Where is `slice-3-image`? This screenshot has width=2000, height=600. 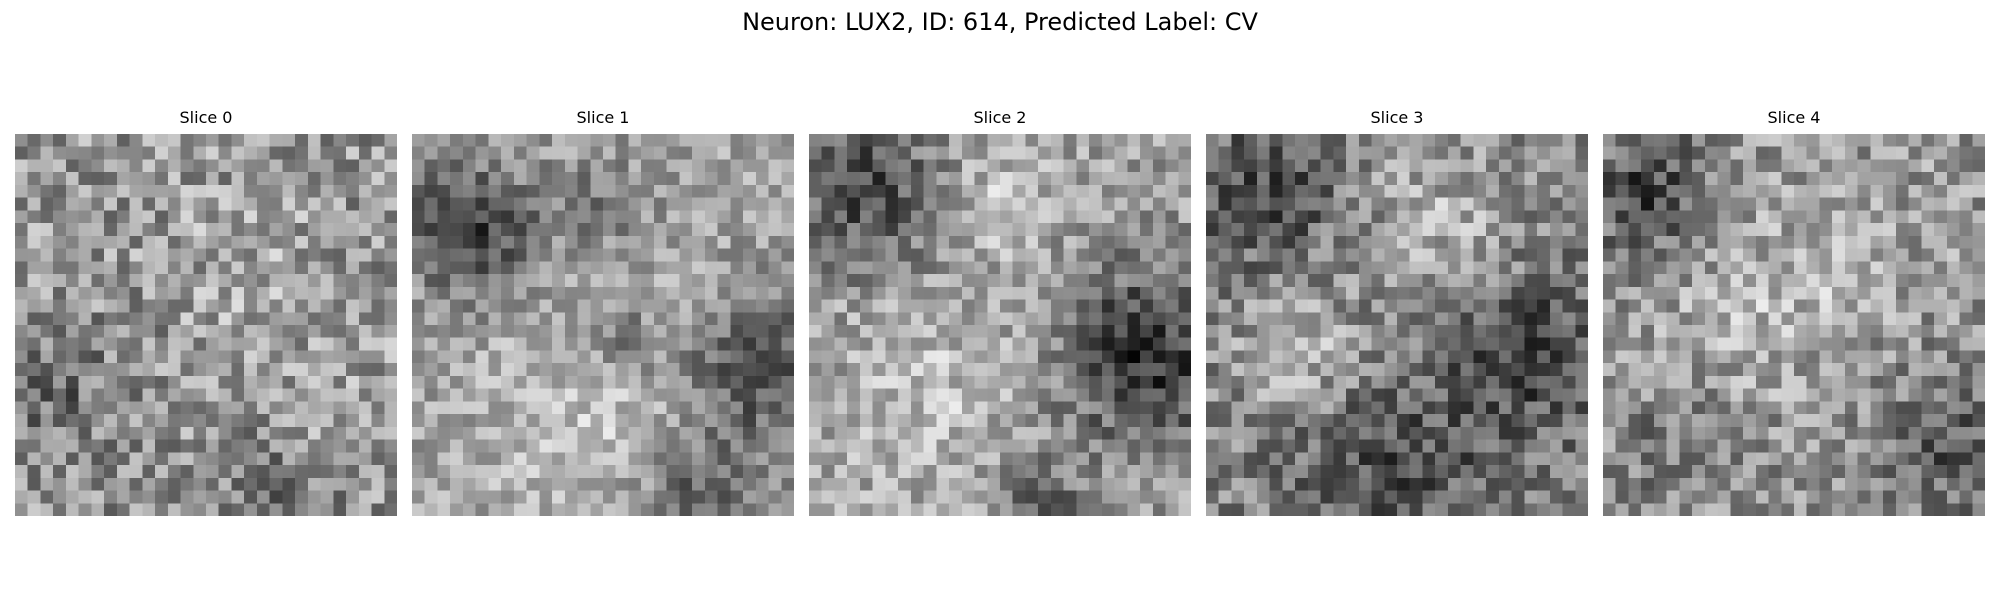
slice-3-image is located at coordinates (1397, 325).